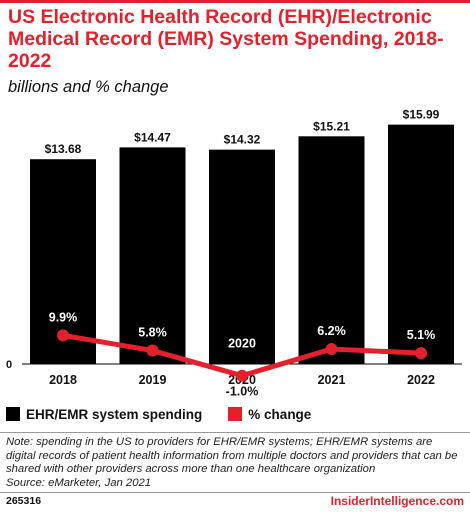 The image size is (470, 514). Describe the element at coordinates (331, 250) in the screenshot. I see `bar-2021` at that location.